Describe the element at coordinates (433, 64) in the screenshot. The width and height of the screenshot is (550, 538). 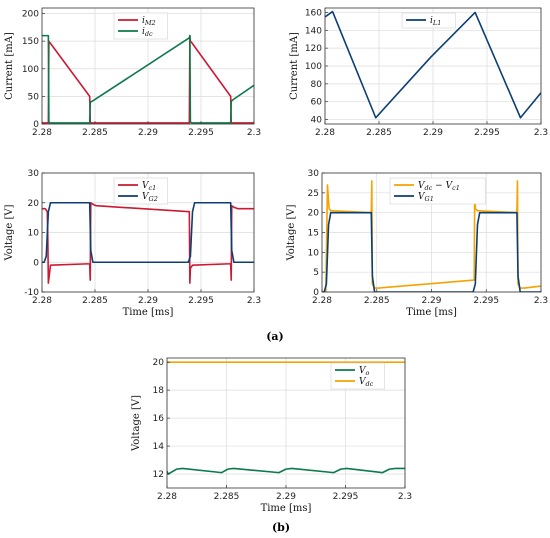
I see `series-line-L1` at that location.